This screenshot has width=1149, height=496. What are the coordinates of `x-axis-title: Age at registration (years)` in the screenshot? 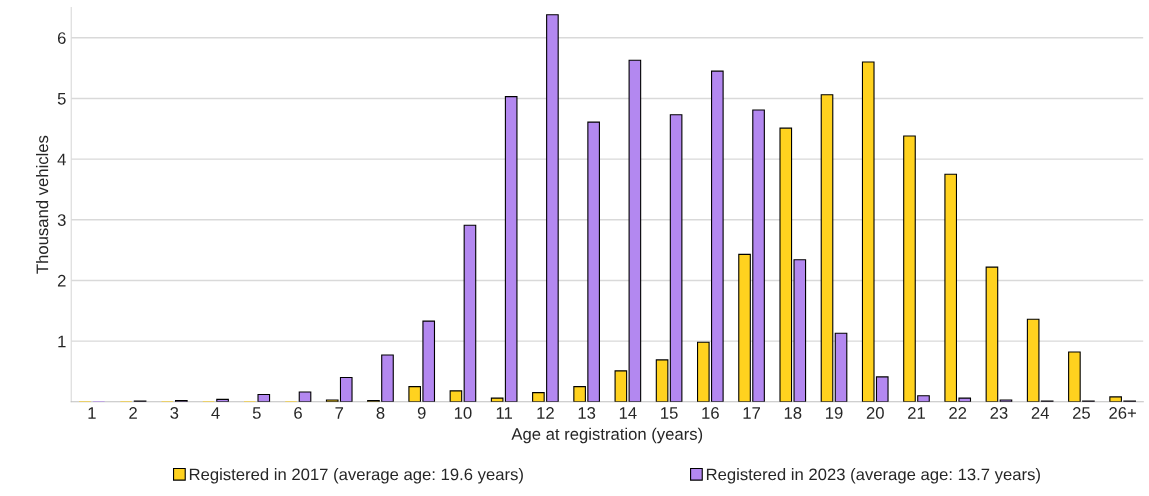 It's located at (607, 435).